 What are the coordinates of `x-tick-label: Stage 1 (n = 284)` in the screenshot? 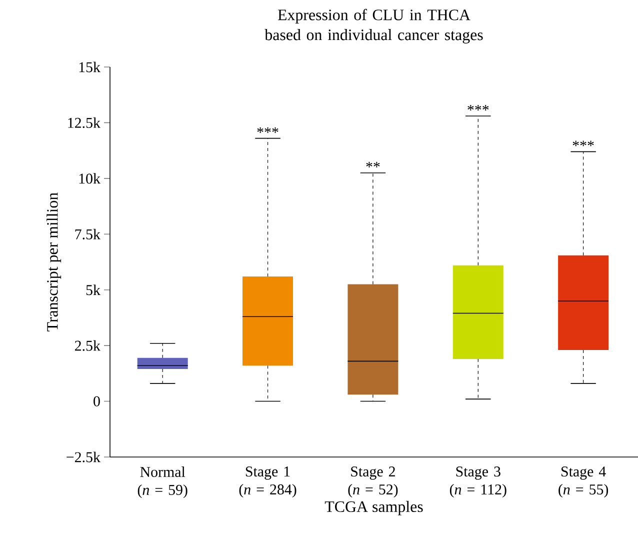 It's located at (267, 482).